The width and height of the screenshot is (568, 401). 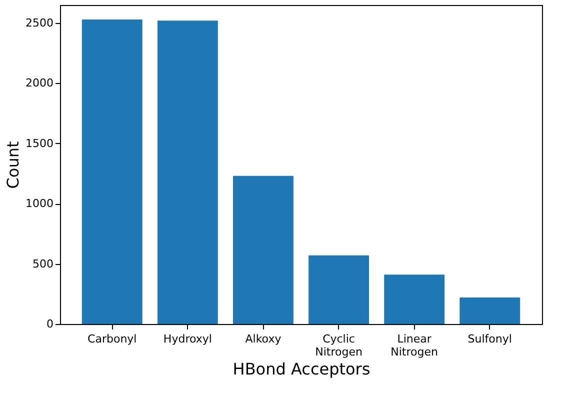 What do you see at coordinates (13, 165) in the screenshot?
I see `y-axis-title: Count` at bounding box center [13, 165].